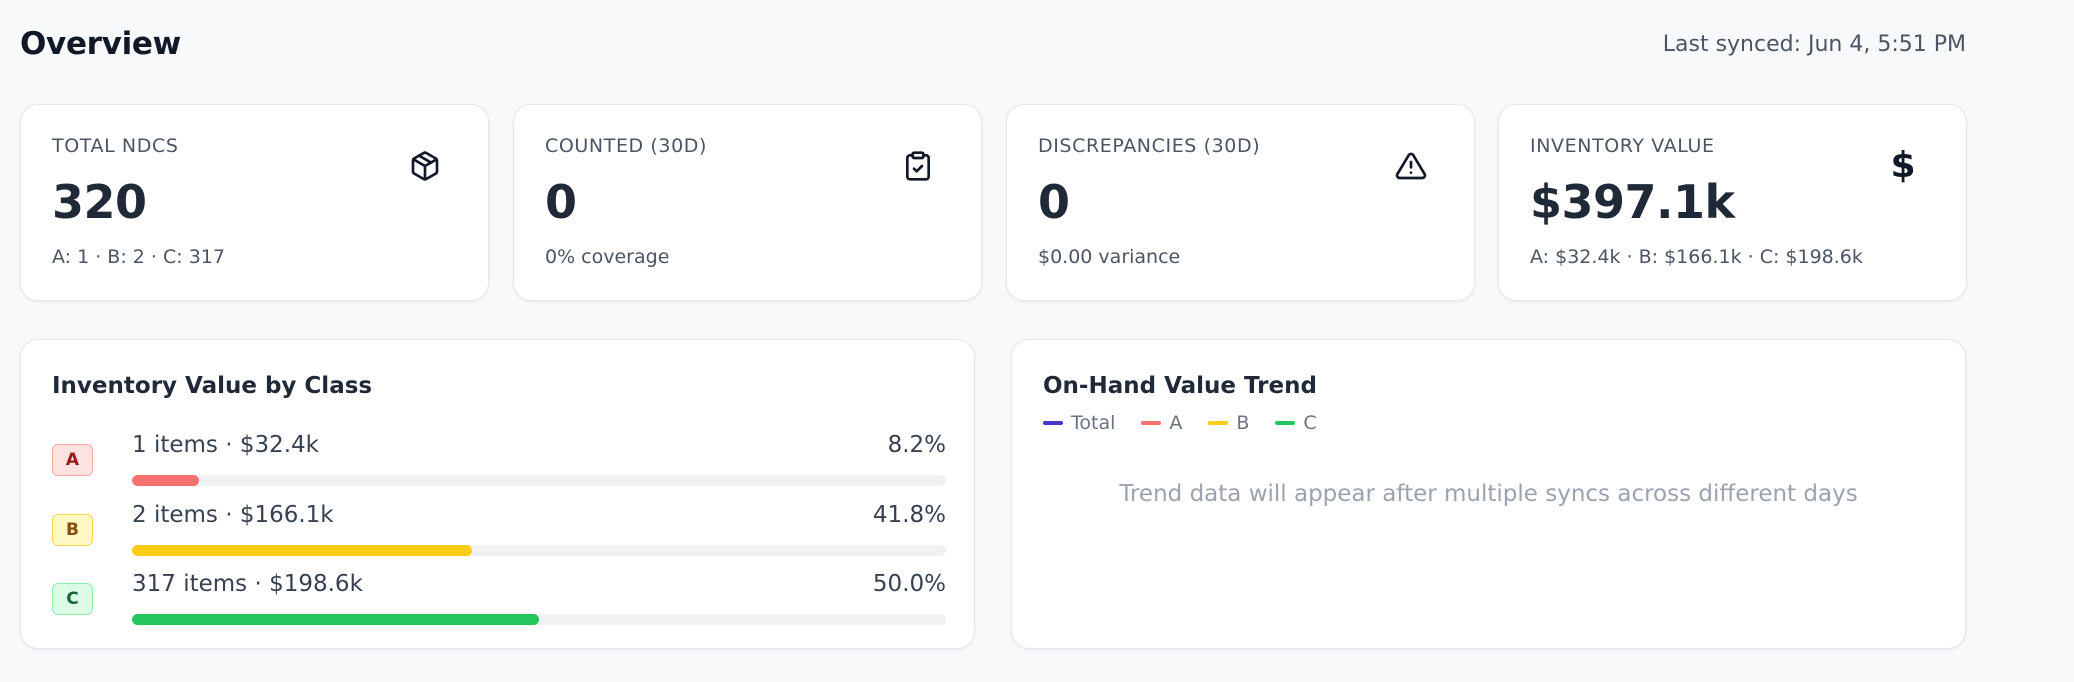 This screenshot has height=682, width=2074. Describe the element at coordinates (99, 202) in the screenshot. I see `kpi-value: 320` at that location.